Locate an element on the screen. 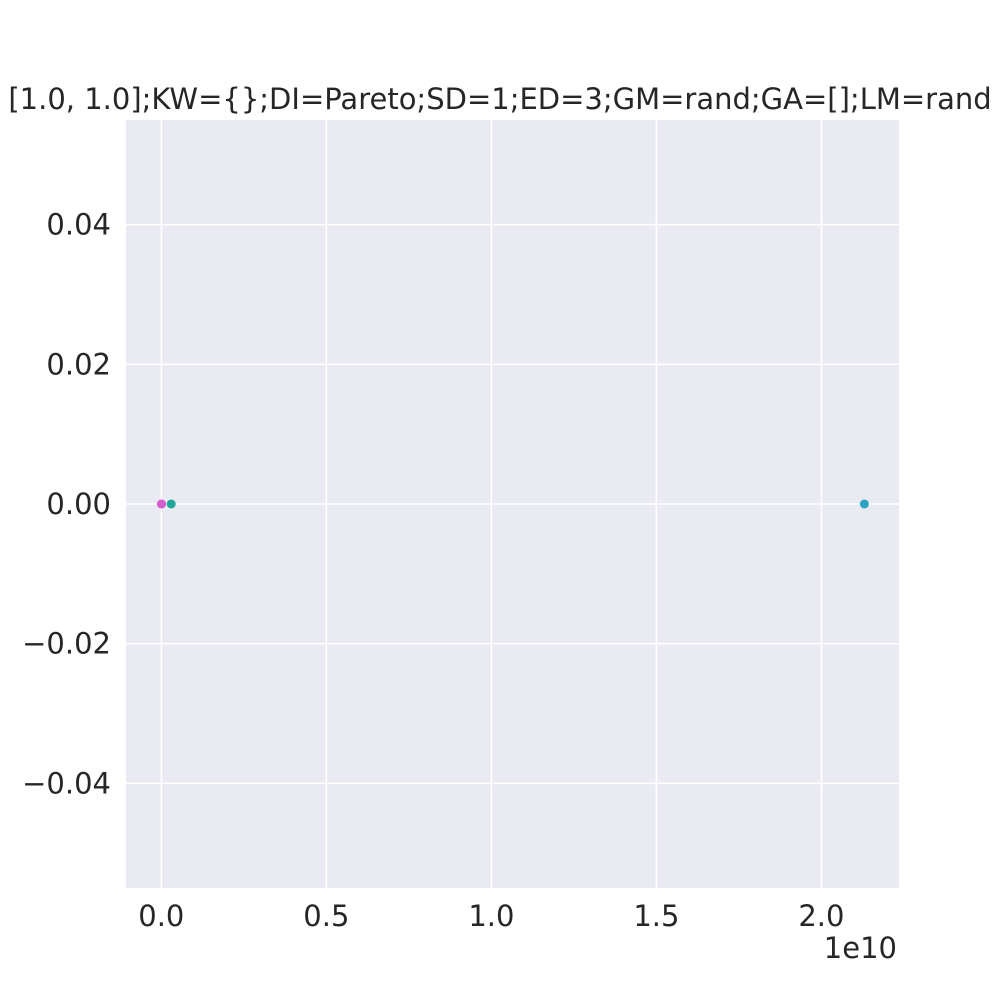 Image resolution: width=1000 pixels, height=1000 pixels. y-tick-label: −0.04 is located at coordinates (66, 783).